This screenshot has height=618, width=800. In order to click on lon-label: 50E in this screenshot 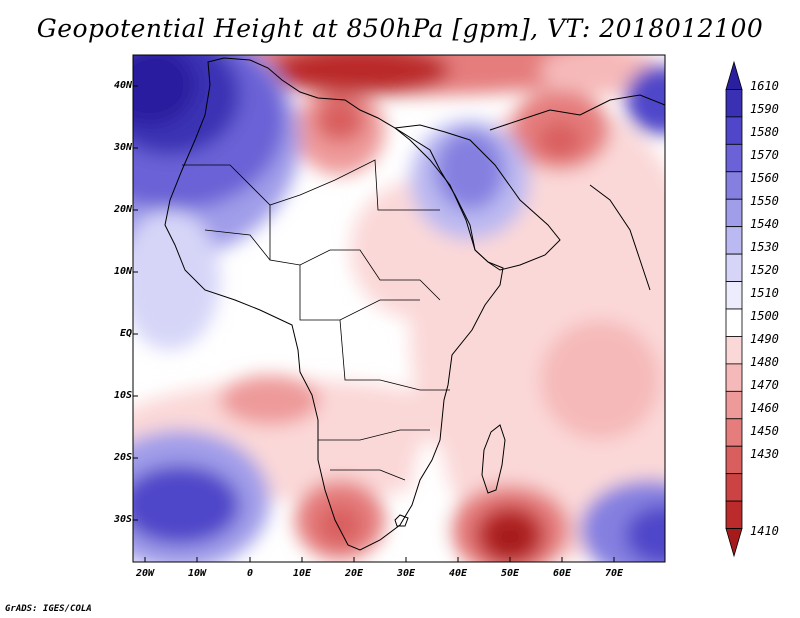, I will do `click(510, 573)`.